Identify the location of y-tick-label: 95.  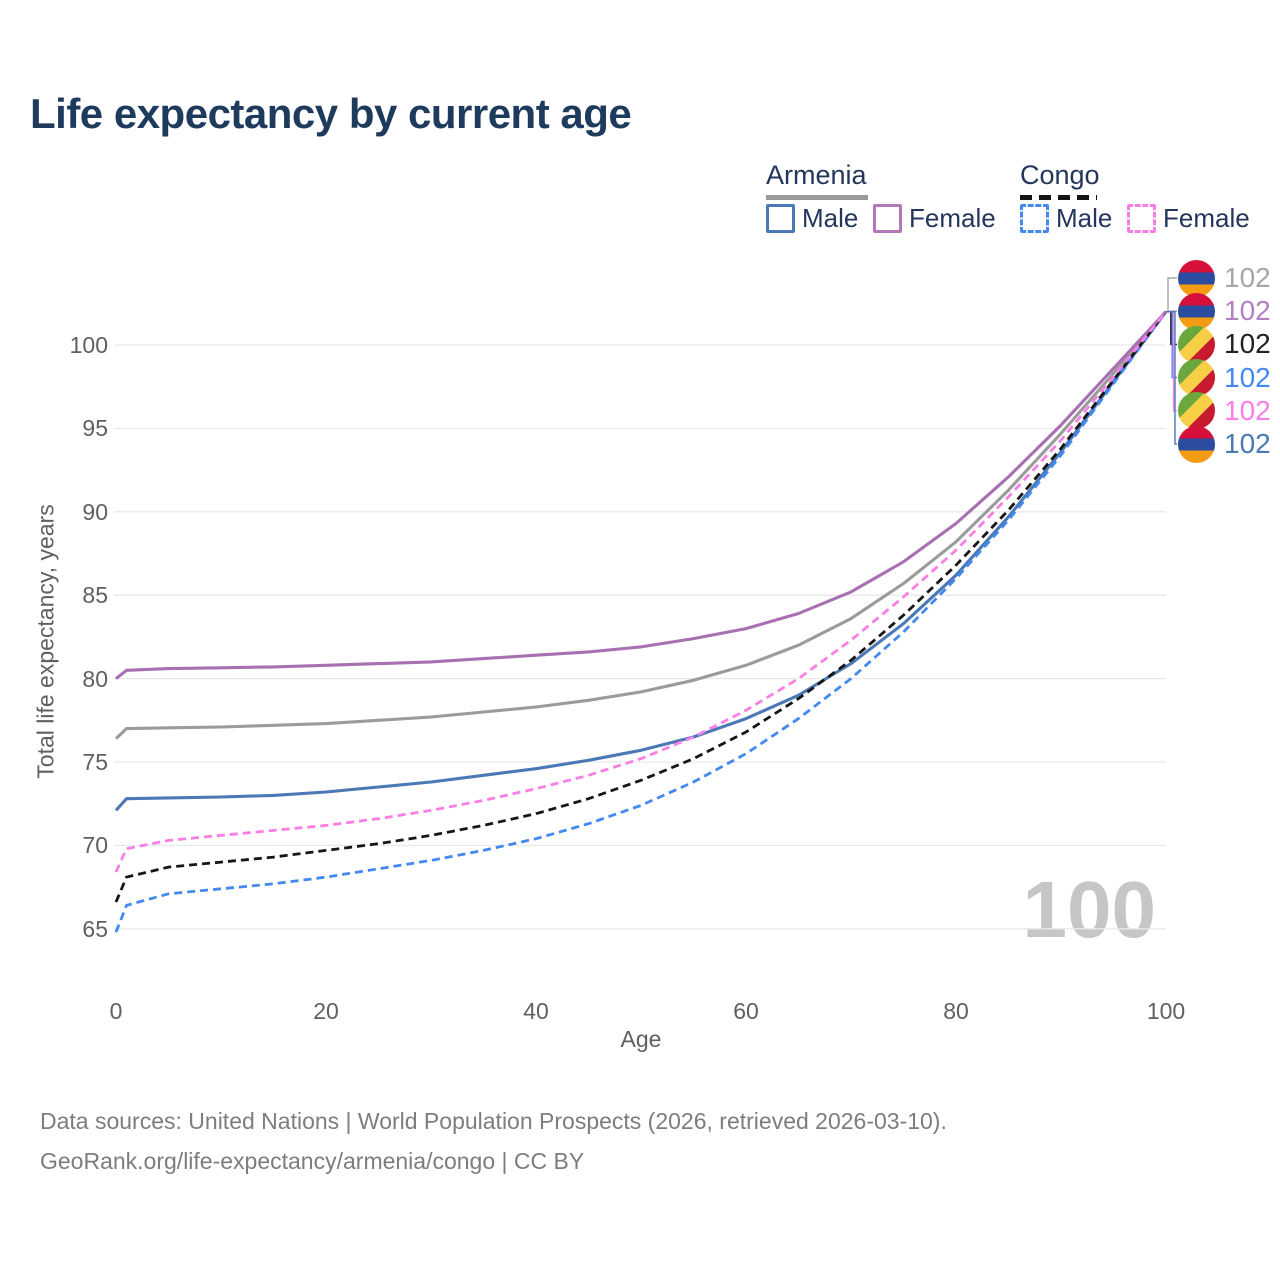
(95, 428).